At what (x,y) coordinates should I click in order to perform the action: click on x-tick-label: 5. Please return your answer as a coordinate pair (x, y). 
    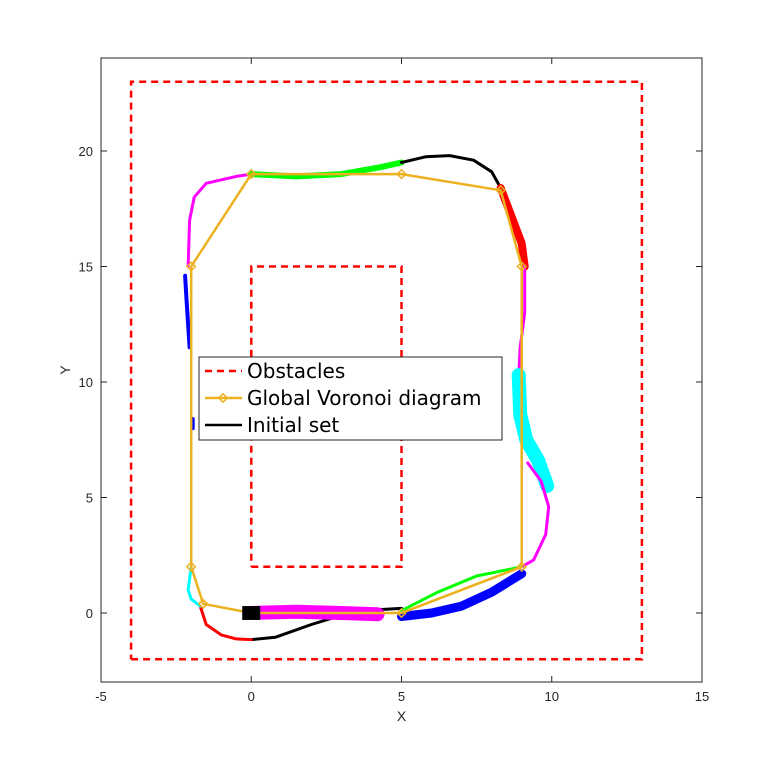
    Looking at the image, I should click on (401, 696).